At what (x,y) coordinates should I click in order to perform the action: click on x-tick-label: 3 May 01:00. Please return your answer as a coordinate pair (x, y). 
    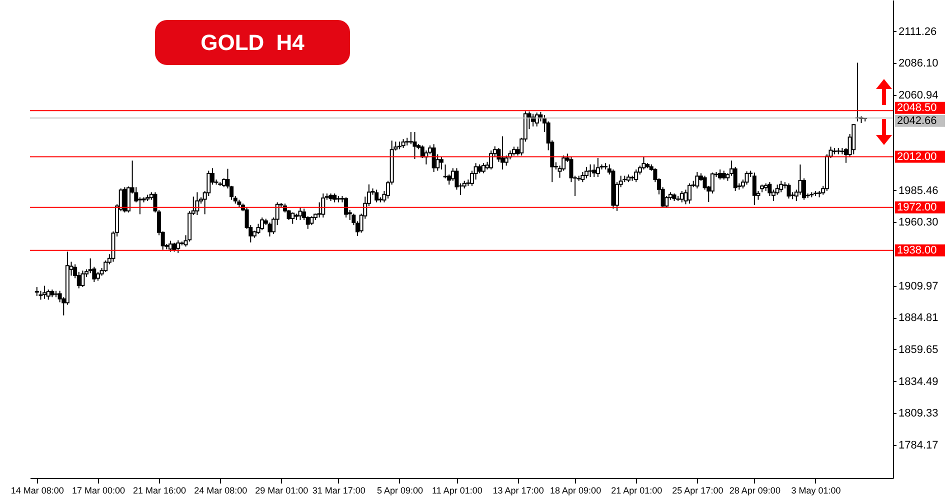
    Looking at the image, I should click on (816, 491).